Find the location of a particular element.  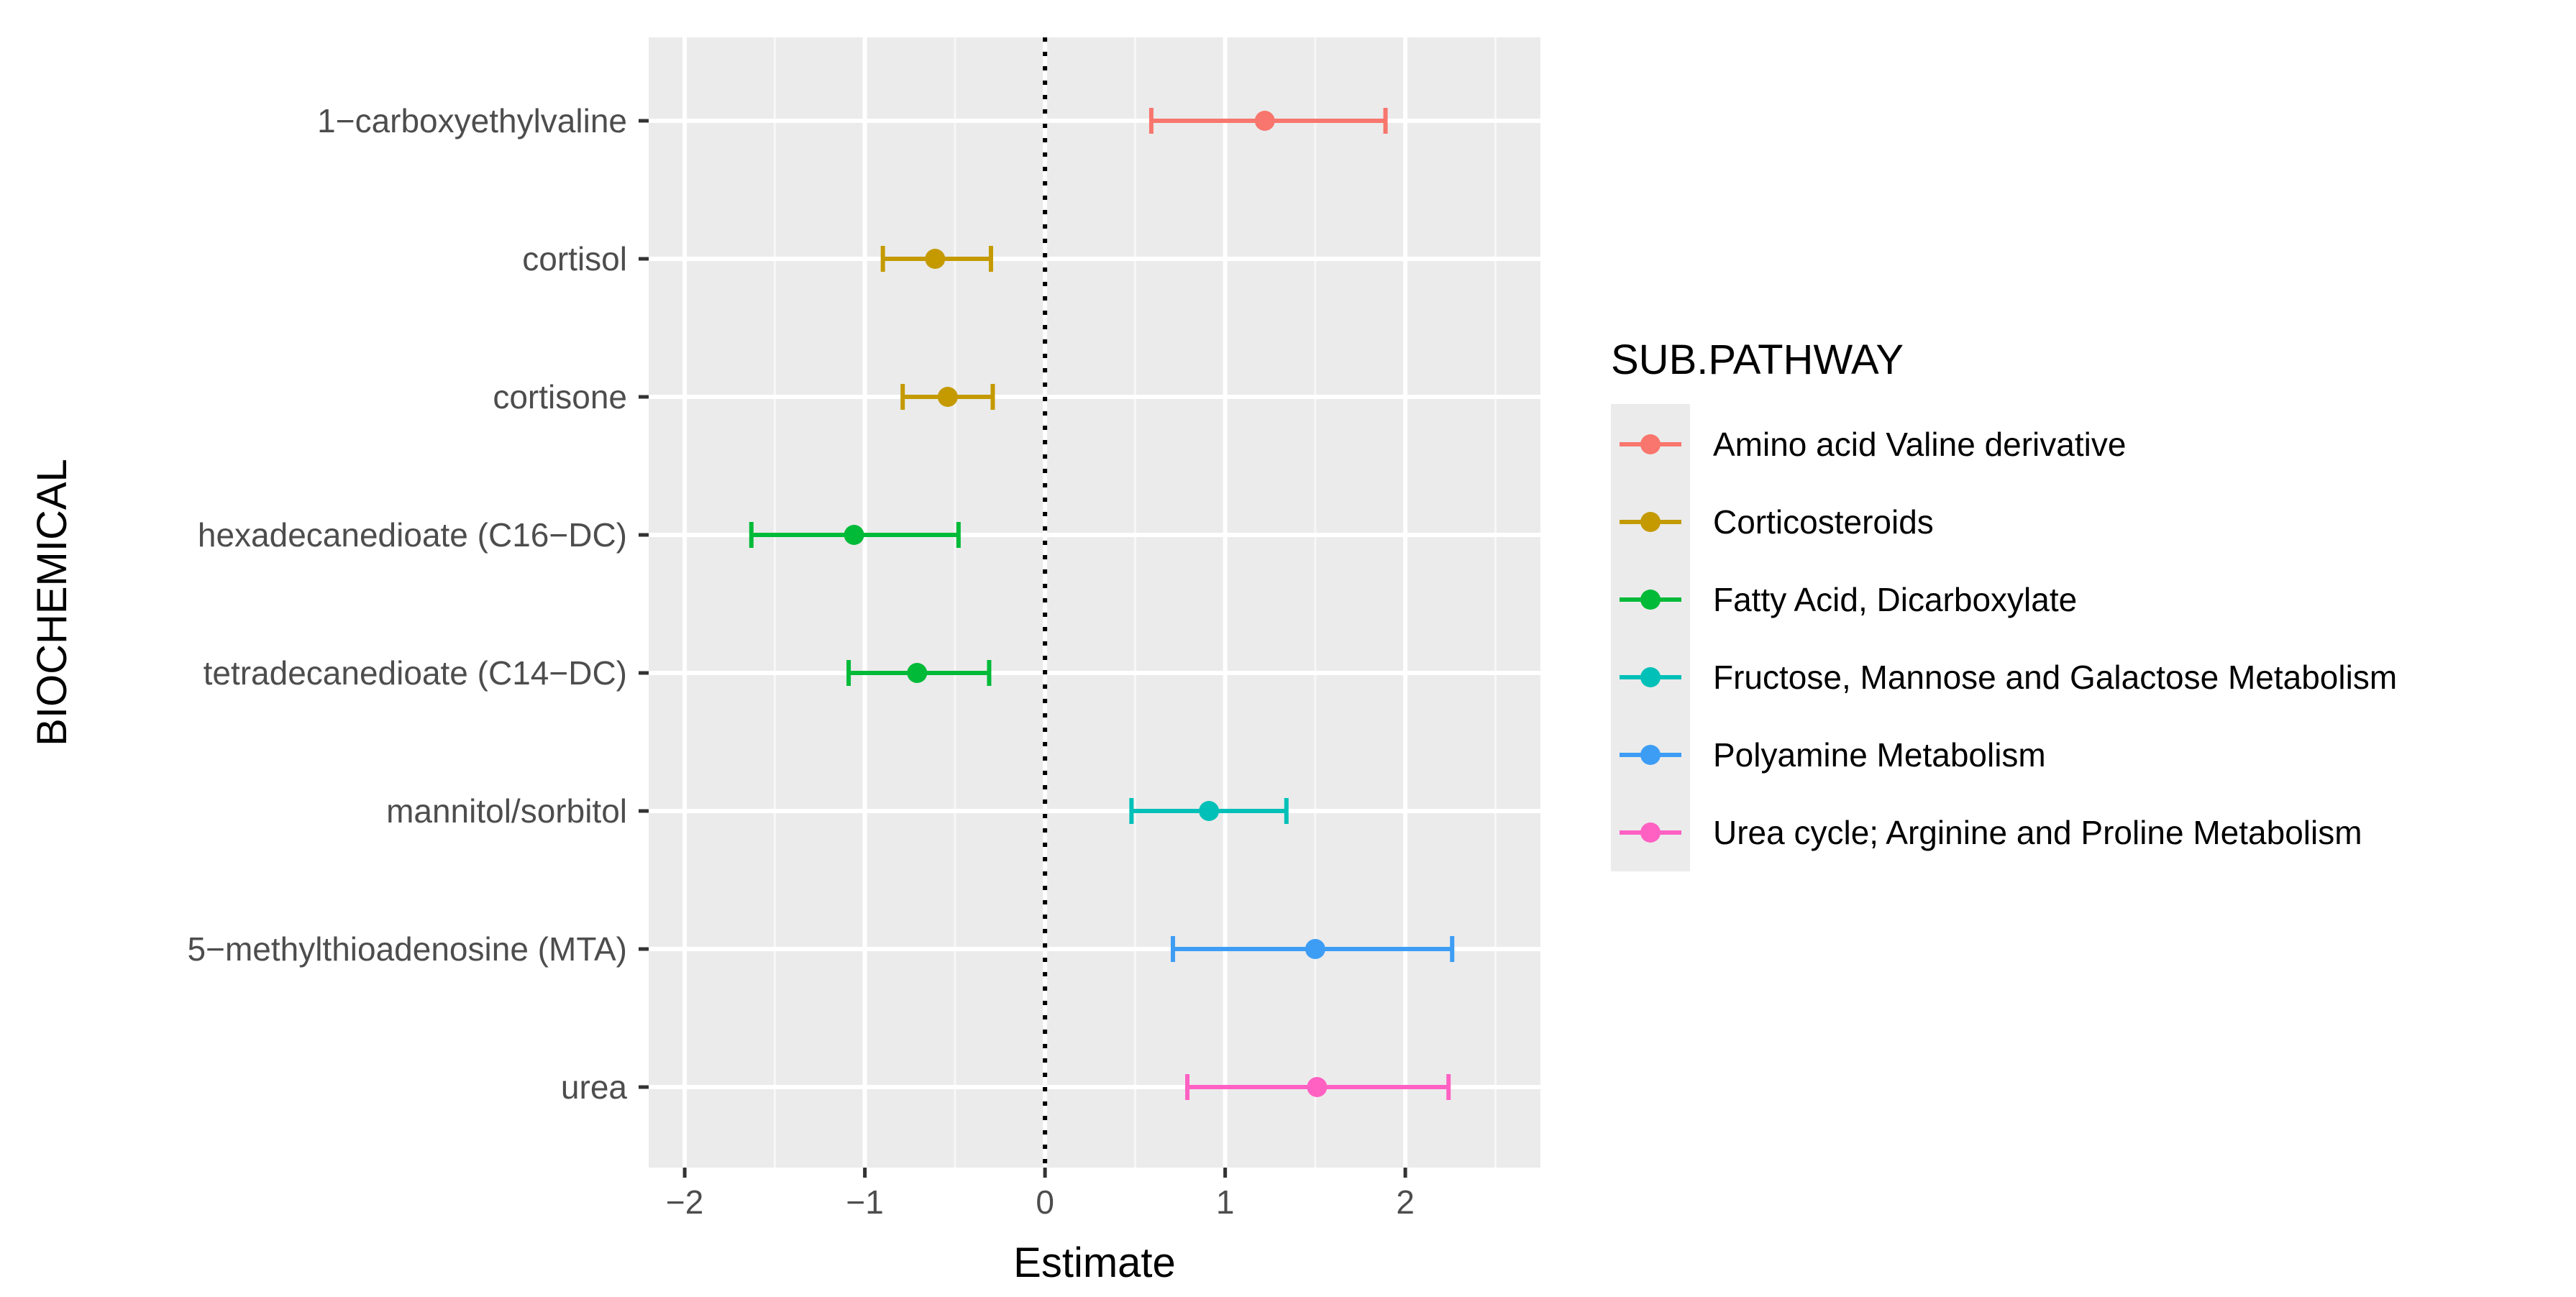

legend-item: Polyamine Metabolism is located at coordinates (1833, 755).